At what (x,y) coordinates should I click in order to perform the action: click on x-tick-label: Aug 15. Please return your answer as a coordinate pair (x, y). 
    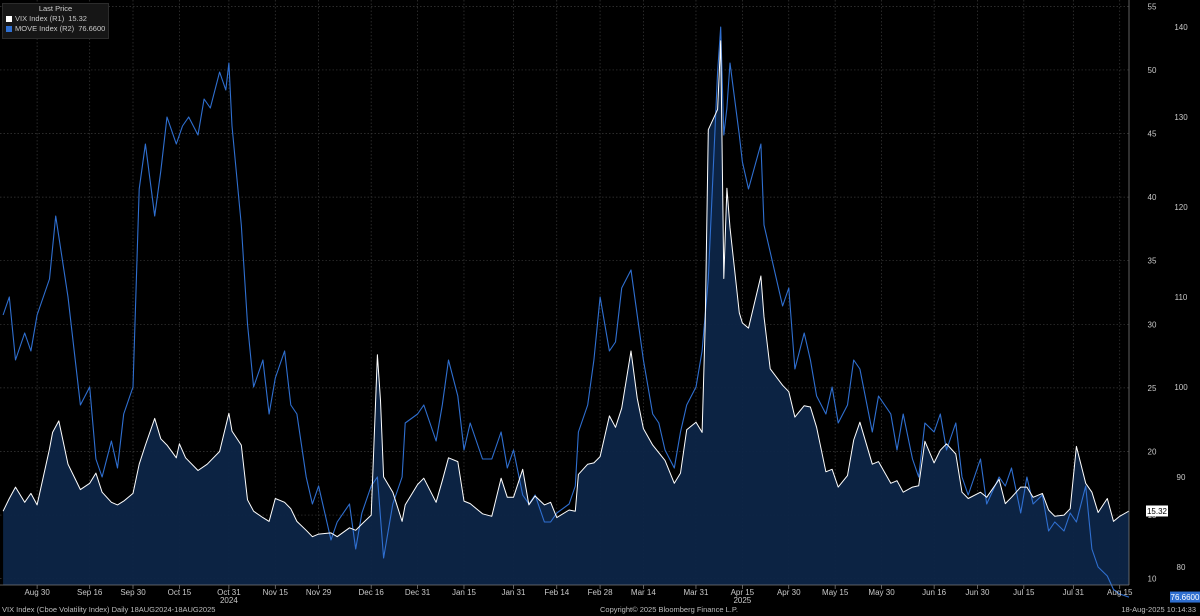
    Looking at the image, I should click on (1120, 592).